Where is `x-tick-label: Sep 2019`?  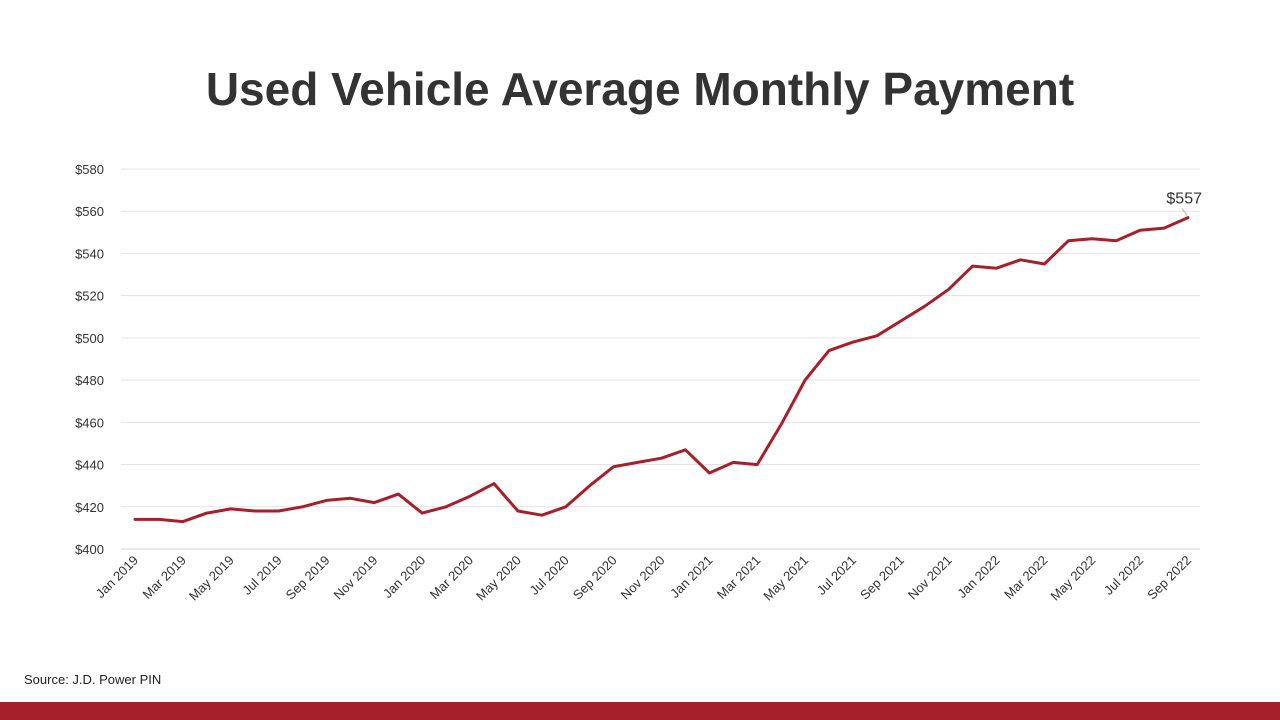
x-tick-label: Sep 2019 is located at coordinates (308, 578).